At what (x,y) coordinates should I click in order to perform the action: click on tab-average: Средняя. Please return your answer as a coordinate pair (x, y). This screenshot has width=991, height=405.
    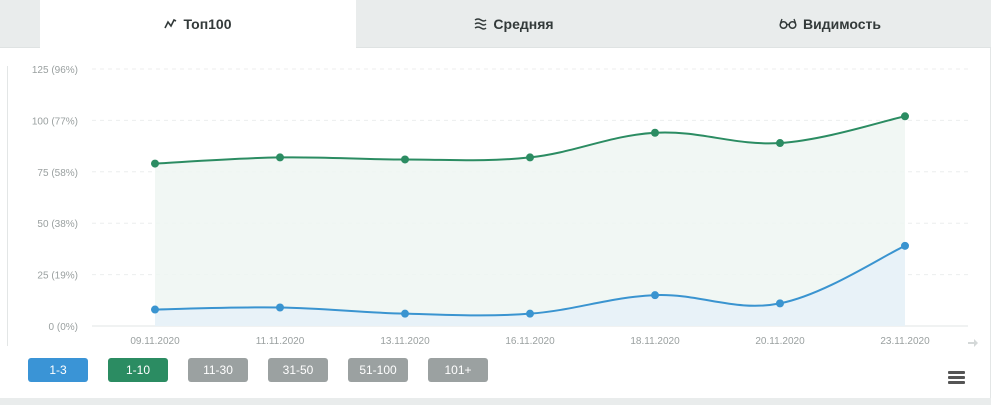
    Looking at the image, I should click on (514, 23).